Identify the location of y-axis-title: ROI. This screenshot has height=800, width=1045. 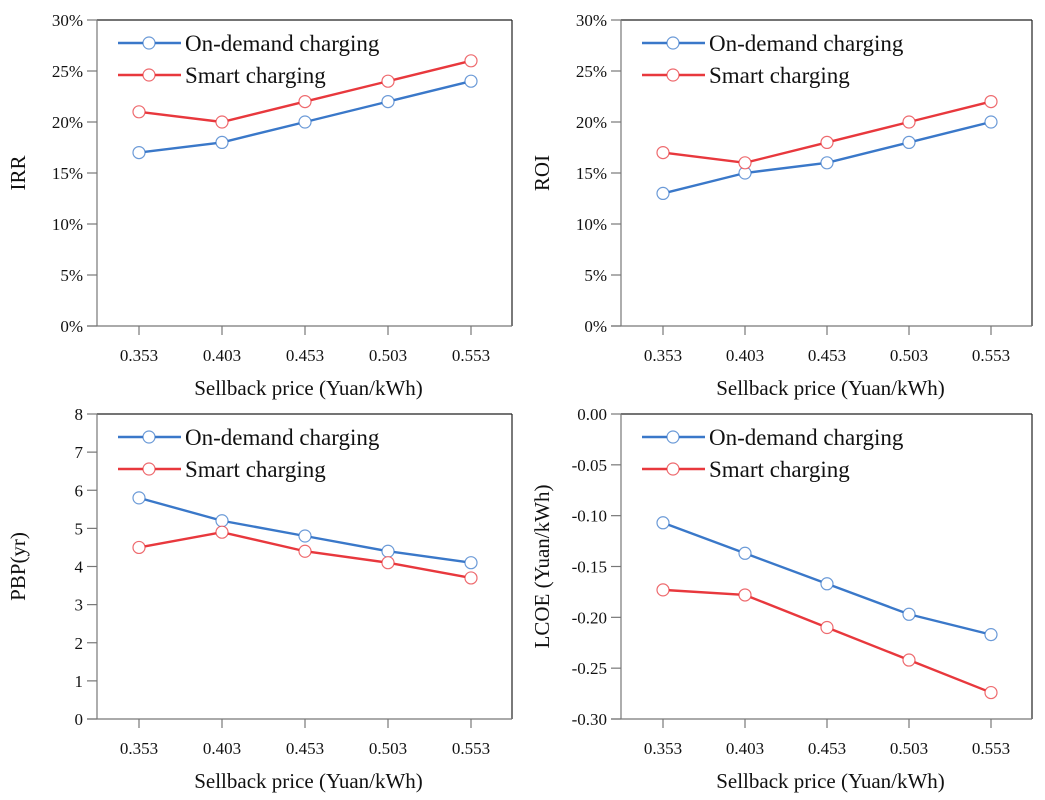
(542, 173).